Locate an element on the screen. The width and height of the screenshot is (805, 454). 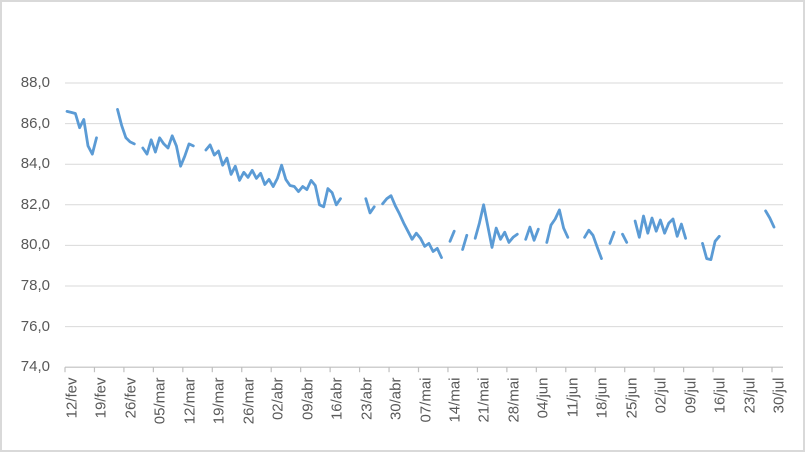
x-tick-label: 28/mai is located at coordinates (514, 400).